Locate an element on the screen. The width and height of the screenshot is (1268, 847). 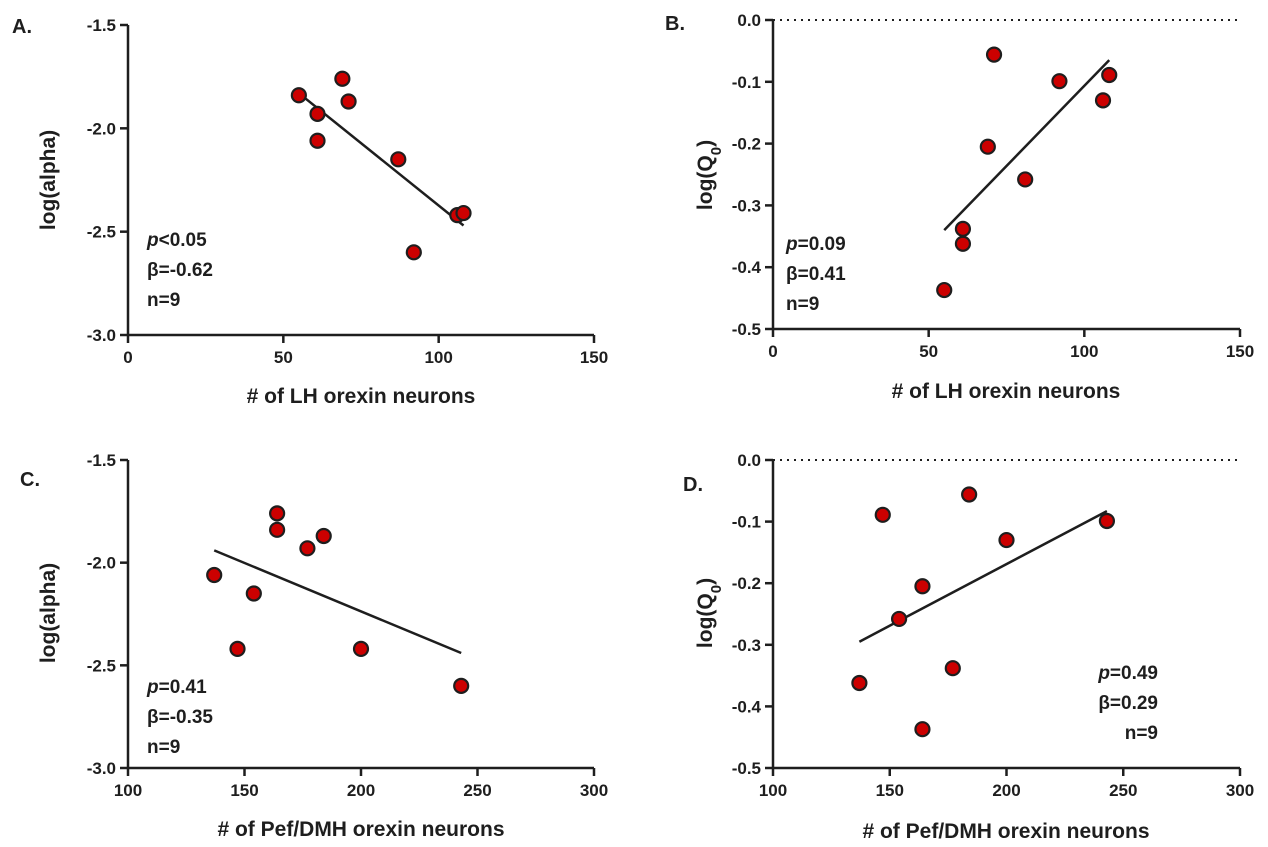
p-value-label: p=0.49 is located at coordinates (1127, 673).